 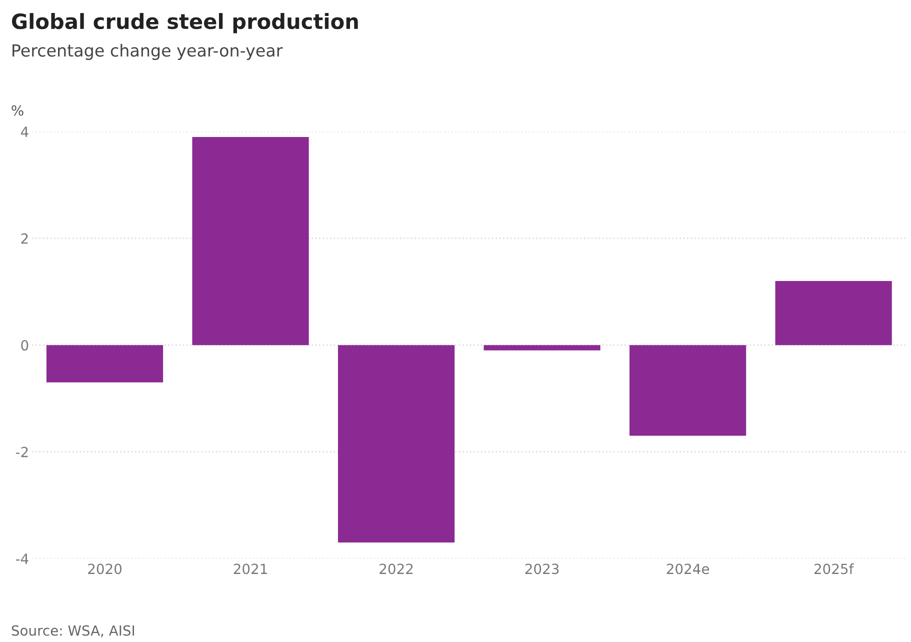 What do you see at coordinates (147, 52) in the screenshot?
I see `chart-subtitle: Percentage change year-on-year` at bounding box center [147, 52].